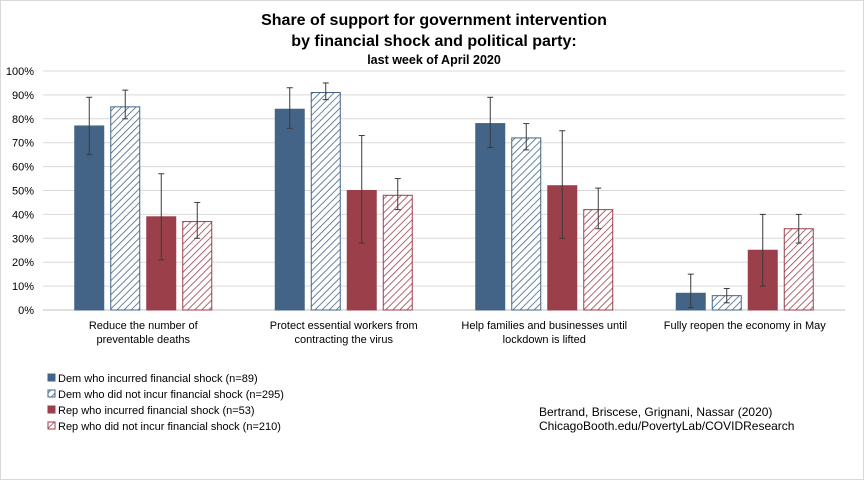 This screenshot has width=864, height=484. Describe the element at coordinates (156, 411) in the screenshot. I see `legend-label: Rep who incurred financial shock (n=53)` at that location.